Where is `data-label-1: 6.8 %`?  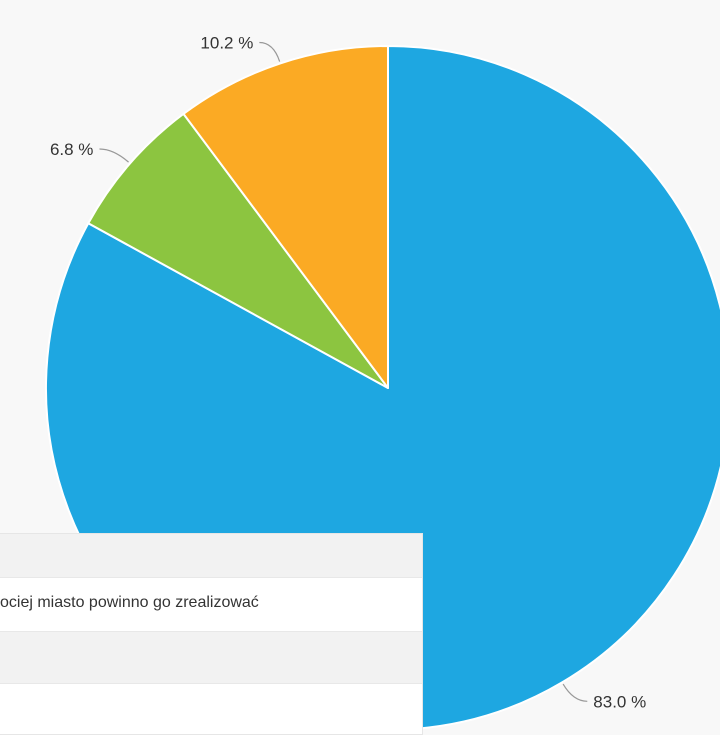 data-label-1: 6.8 % is located at coordinates (71, 149).